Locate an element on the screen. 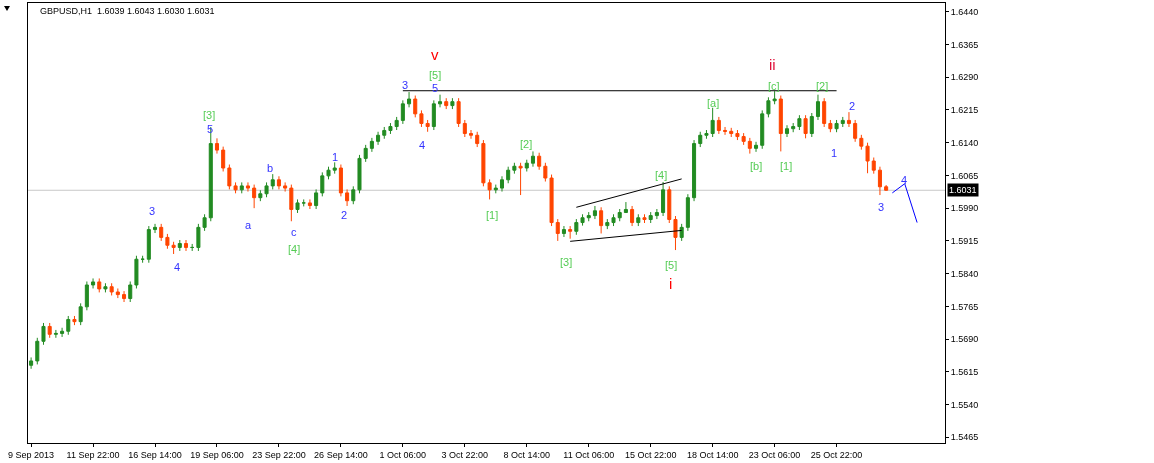 Image resolution: width=1154 pixels, height=463 pixels. y-tick-label: 1.5915 is located at coordinates (964, 241).